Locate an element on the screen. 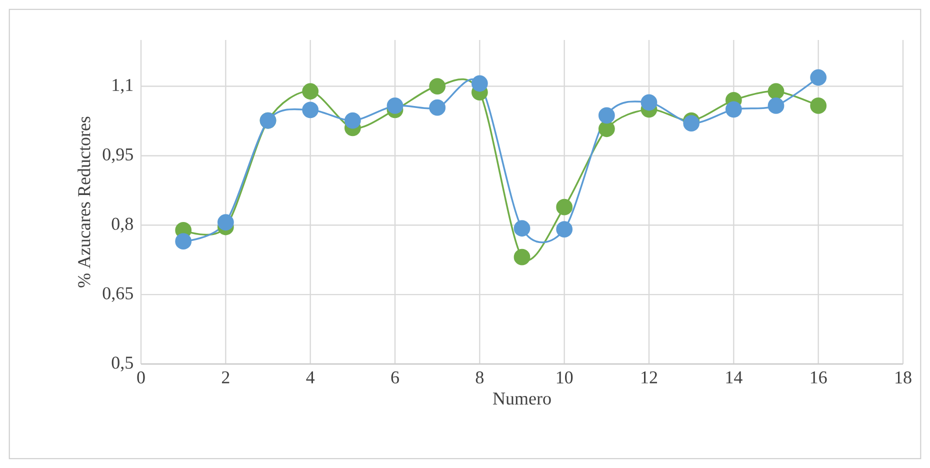 The image size is (930, 468). x-tick-label: 18 is located at coordinates (904, 377).